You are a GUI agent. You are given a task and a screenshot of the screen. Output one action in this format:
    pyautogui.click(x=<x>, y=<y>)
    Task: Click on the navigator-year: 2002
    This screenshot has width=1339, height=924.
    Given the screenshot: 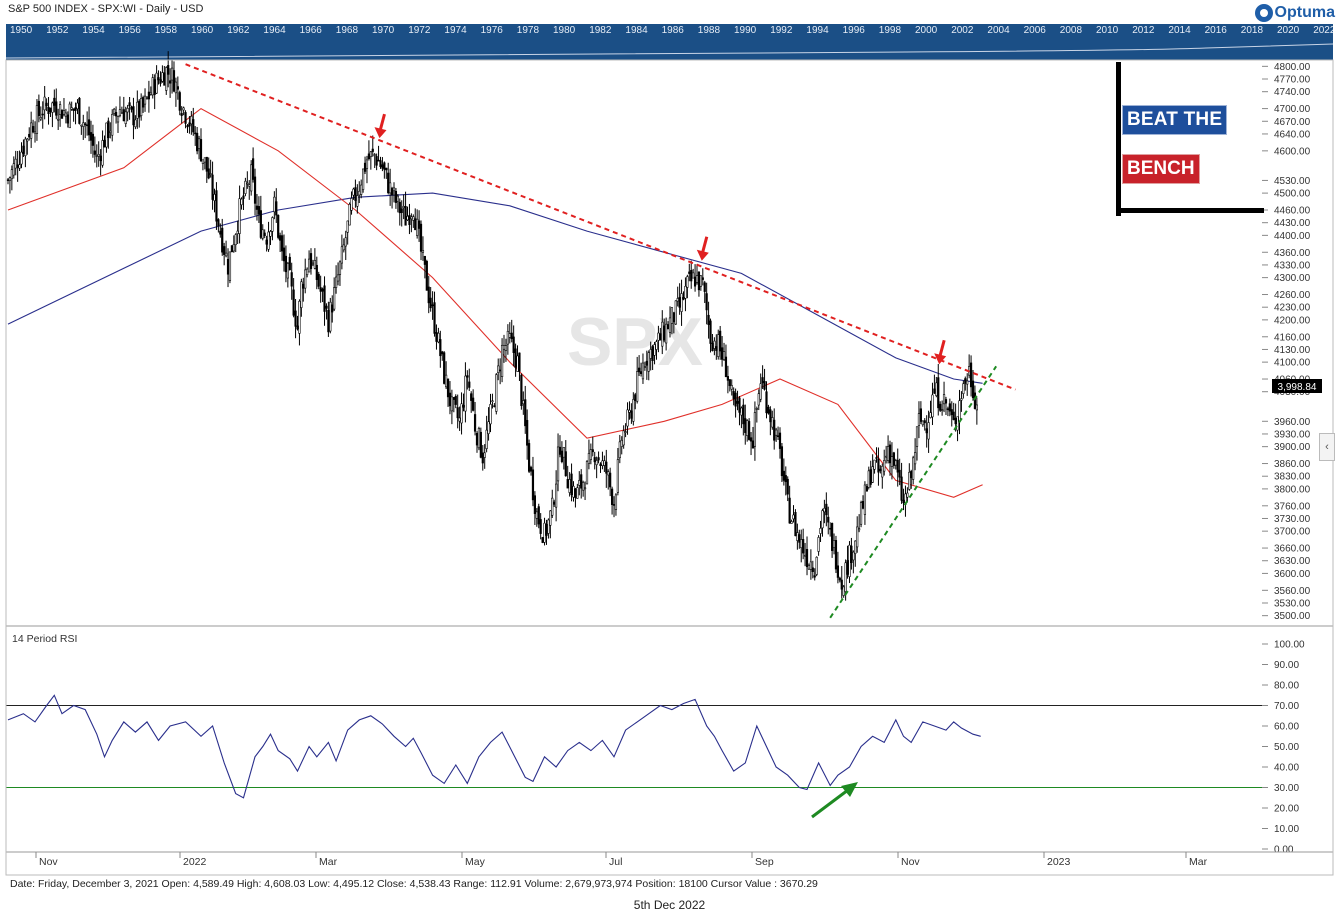 What is the action you would take?
    pyautogui.click(x=962, y=30)
    